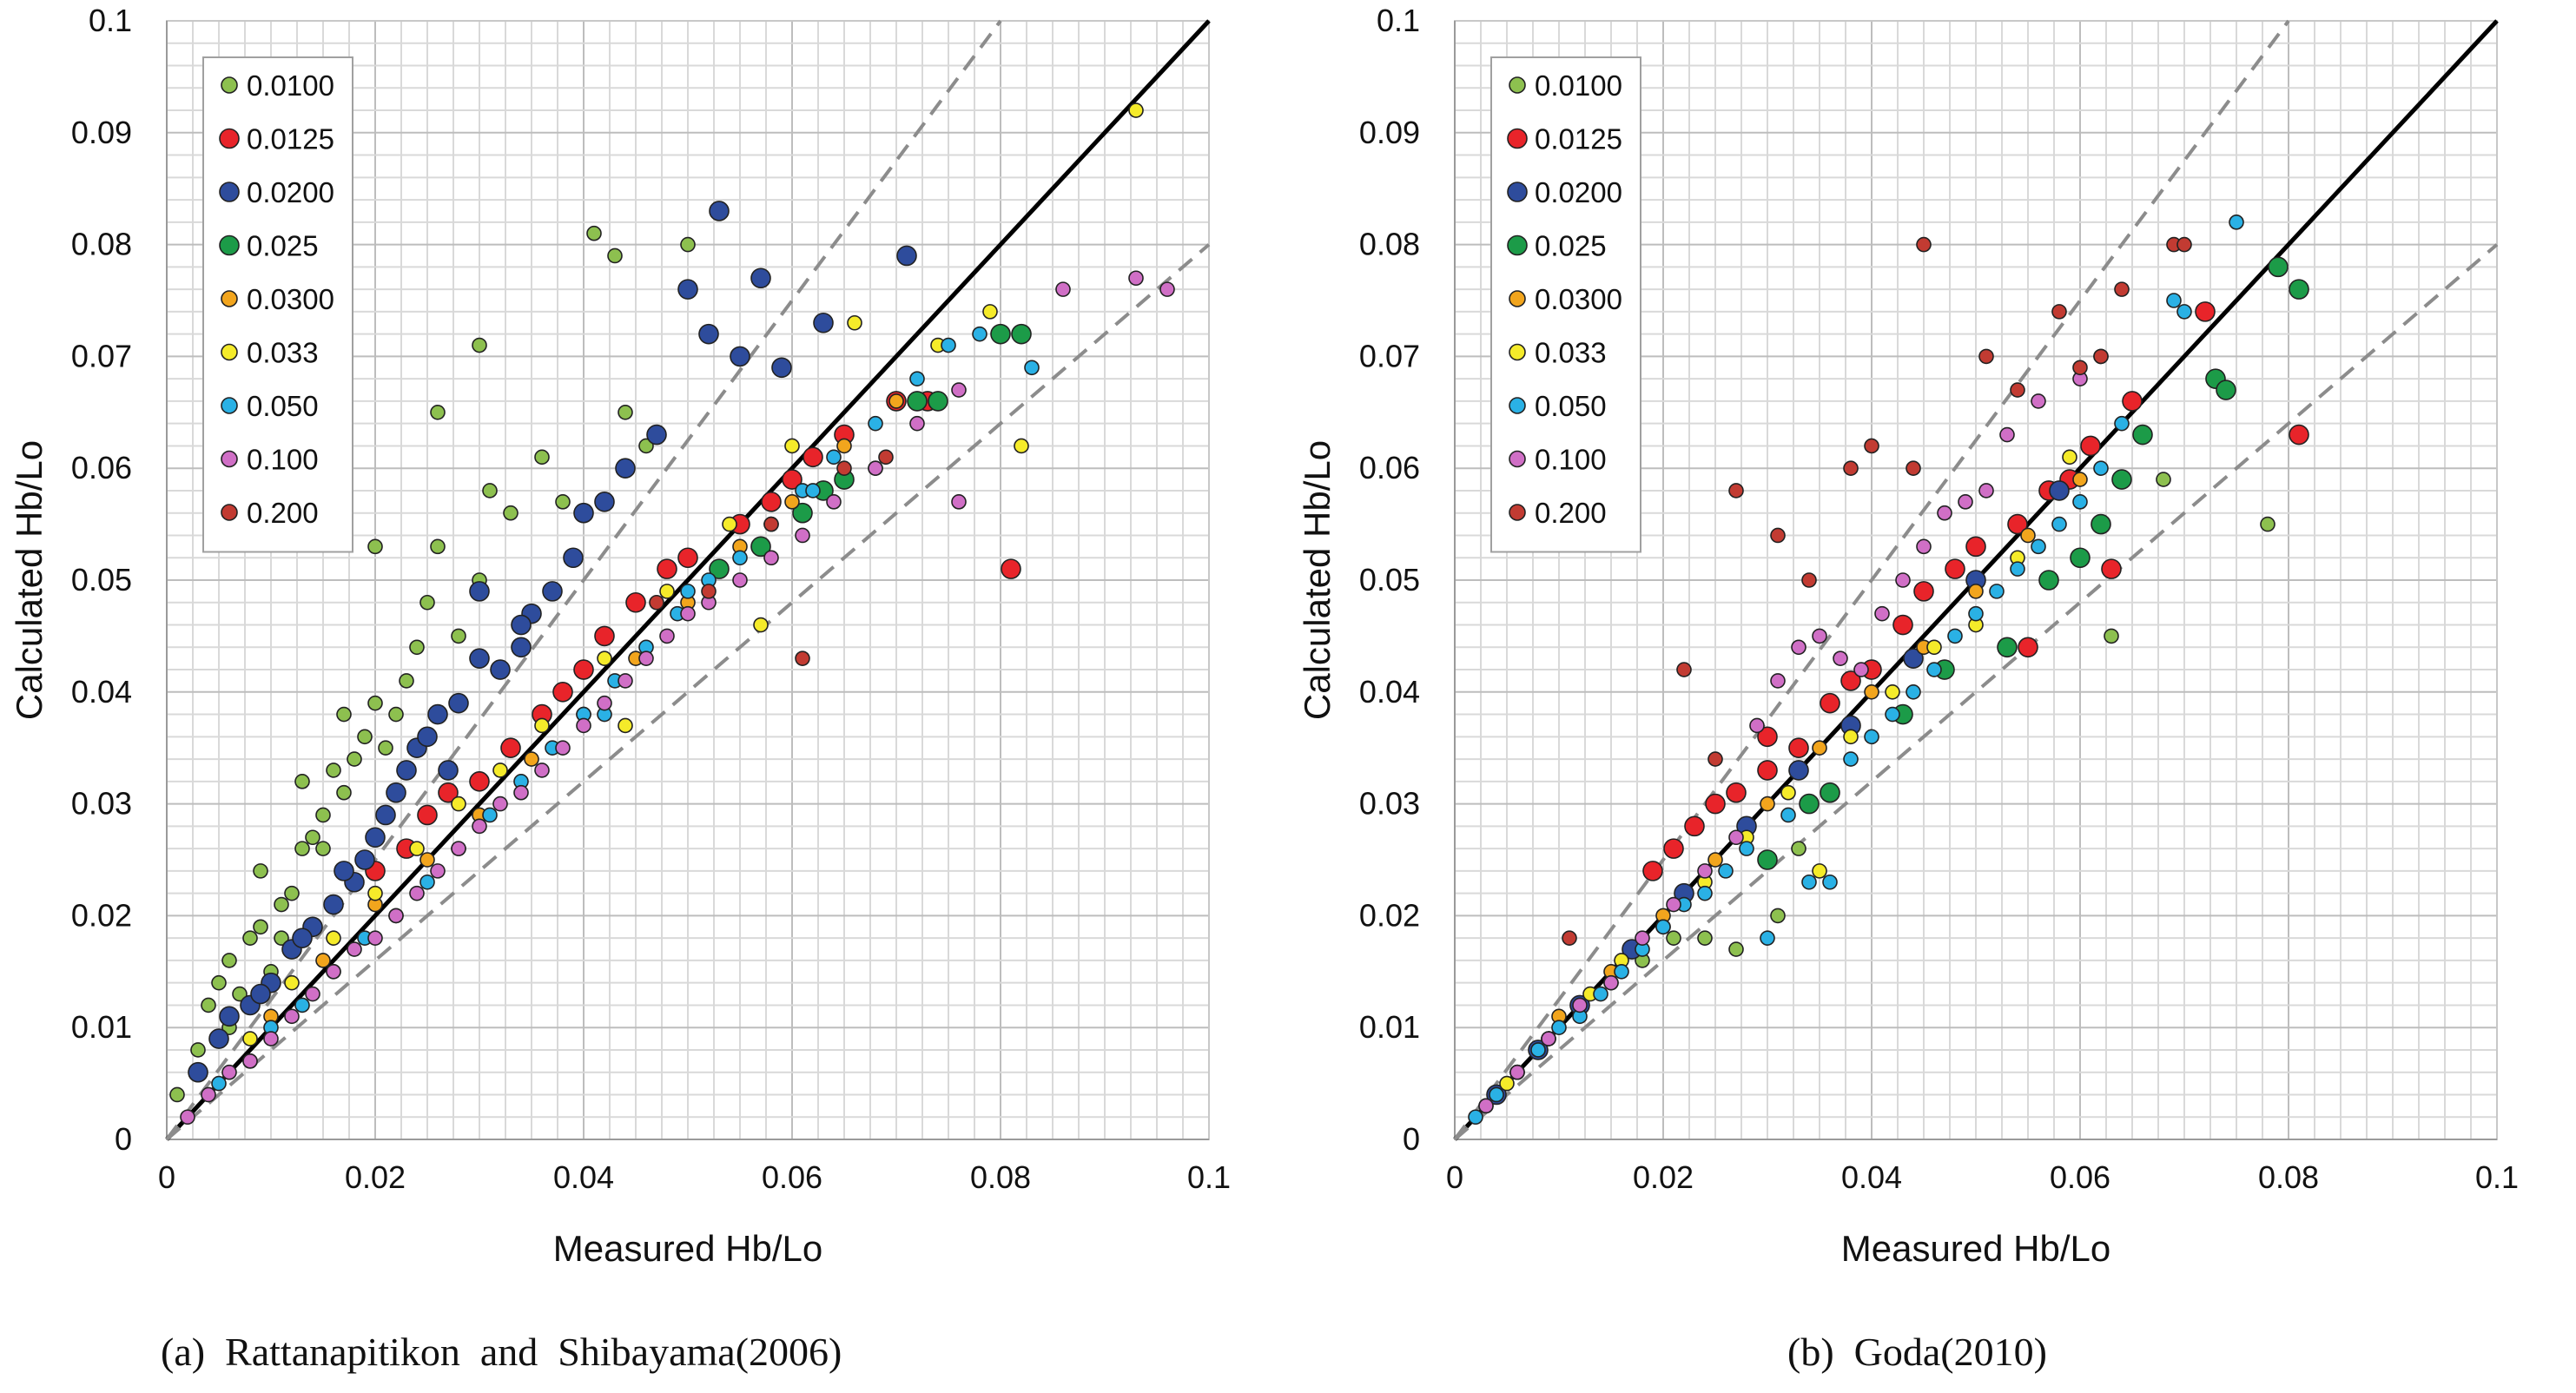 The height and width of the screenshot is (1393, 2576). Describe the element at coordinates (2080, 1177) in the screenshot. I see `x-tick-label: 0.06` at that location.